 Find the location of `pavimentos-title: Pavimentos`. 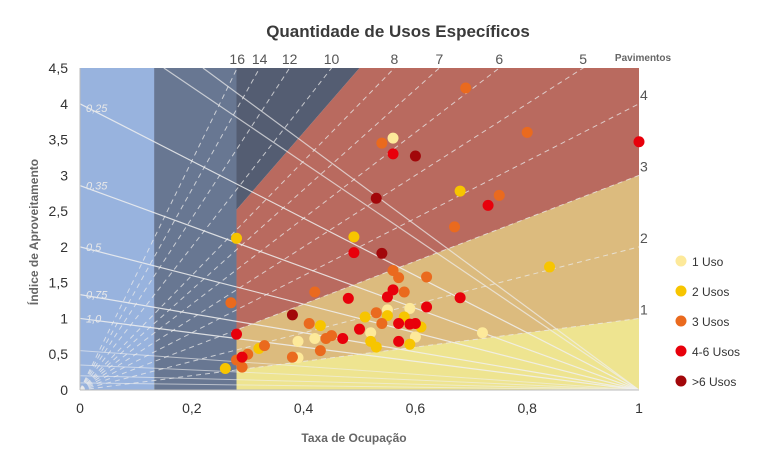

pavimentos-title: Pavimentos is located at coordinates (643, 58).